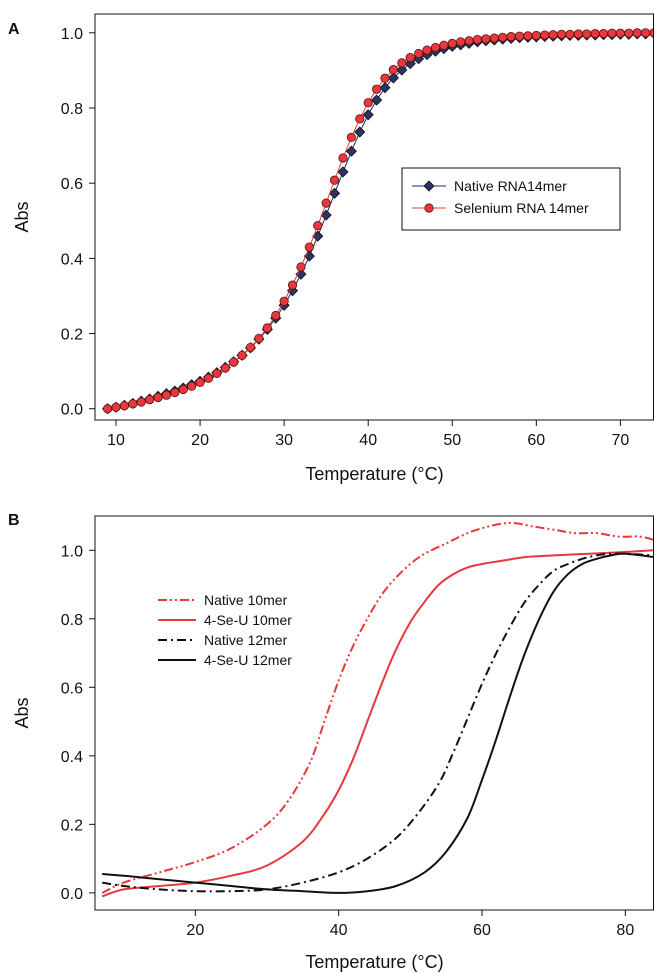 The height and width of the screenshot is (973, 654). What do you see at coordinates (246, 640) in the screenshot?
I see `legend-label: Native 12mer` at bounding box center [246, 640].